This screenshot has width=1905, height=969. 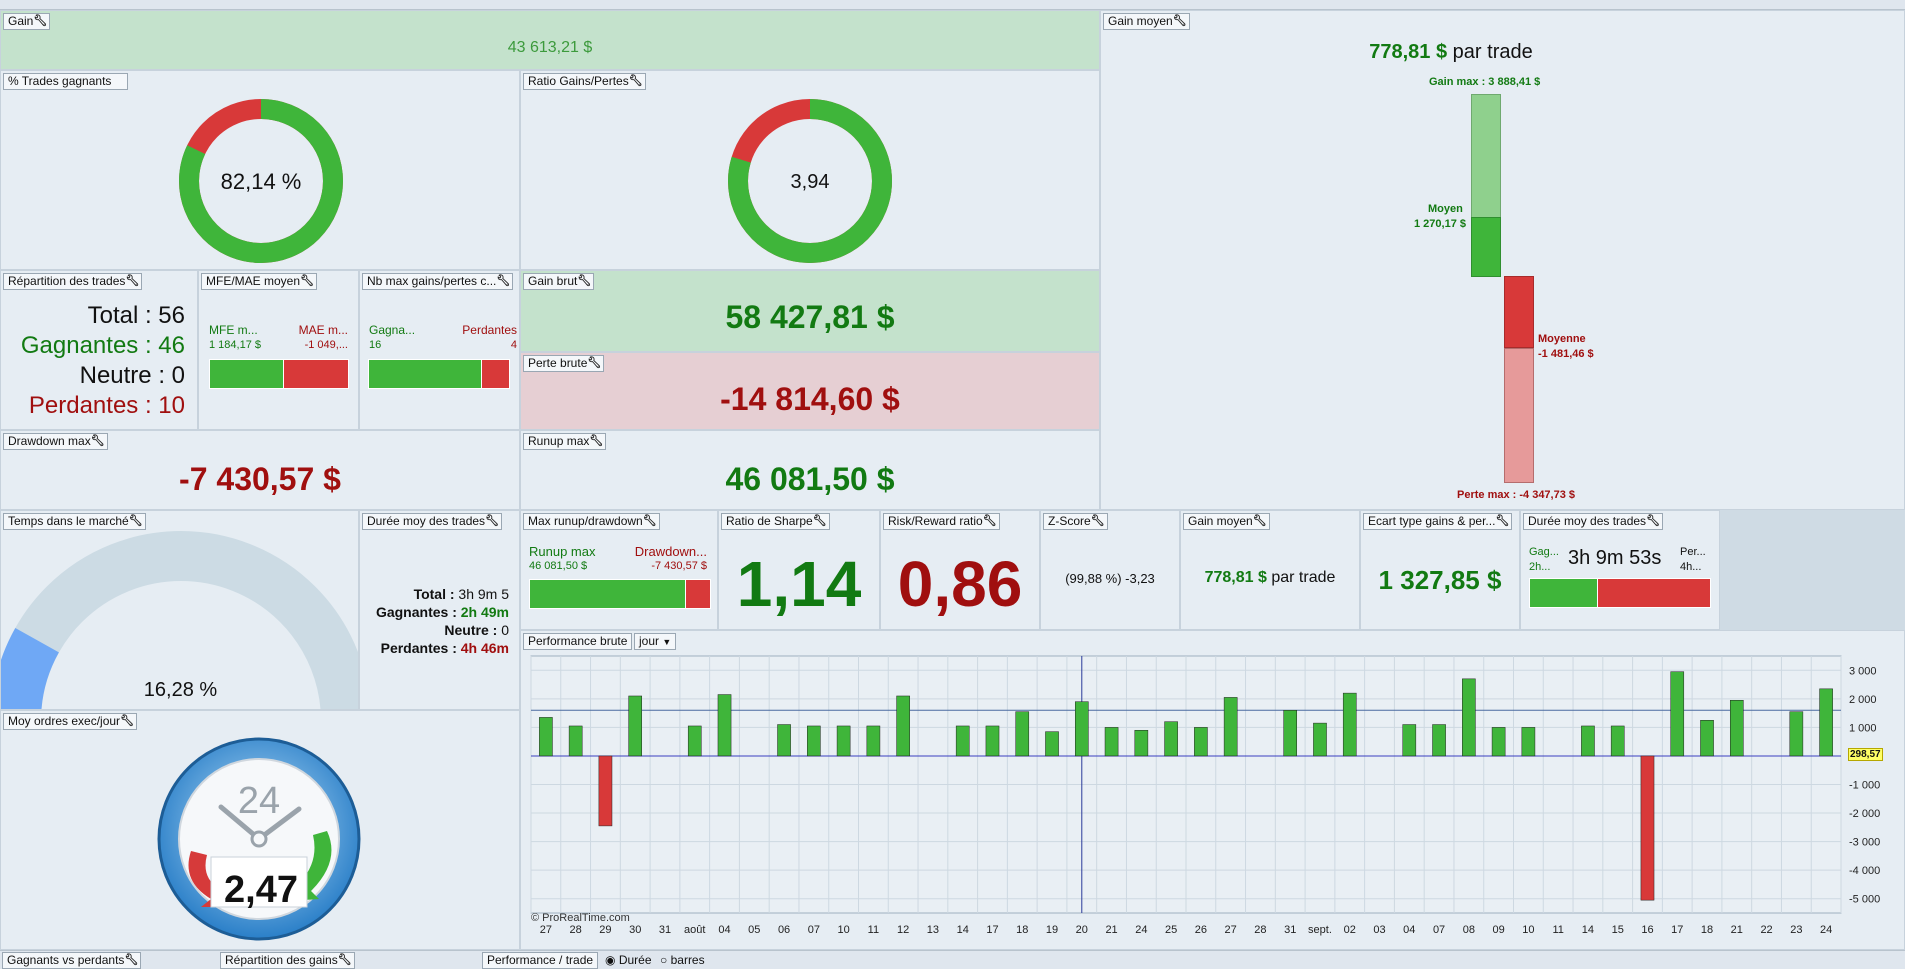 What do you see at coordinates (635, 930) in the screenshot?
I see `chart-xtick-label: 30` at bounding box center [635, 930].